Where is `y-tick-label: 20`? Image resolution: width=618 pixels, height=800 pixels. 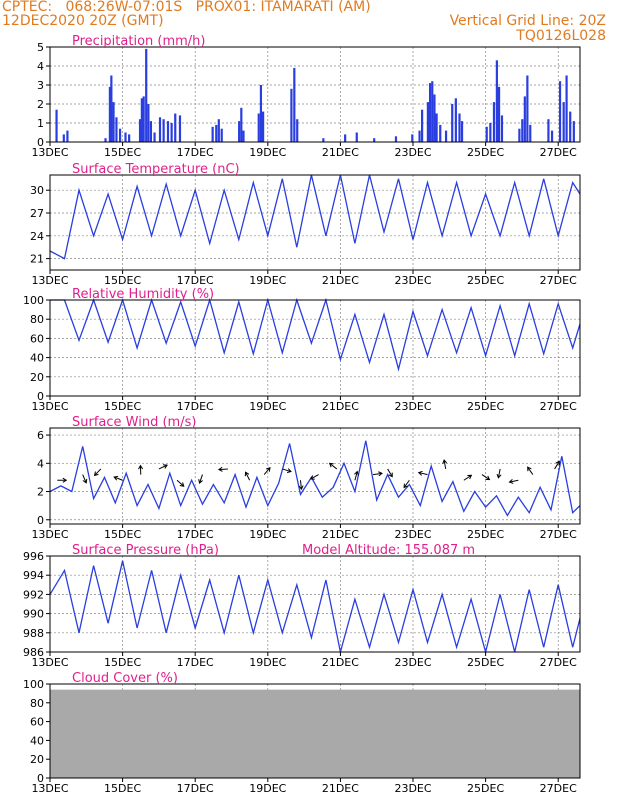 y-tick-label: 20 is located at coordinates (37, 759).